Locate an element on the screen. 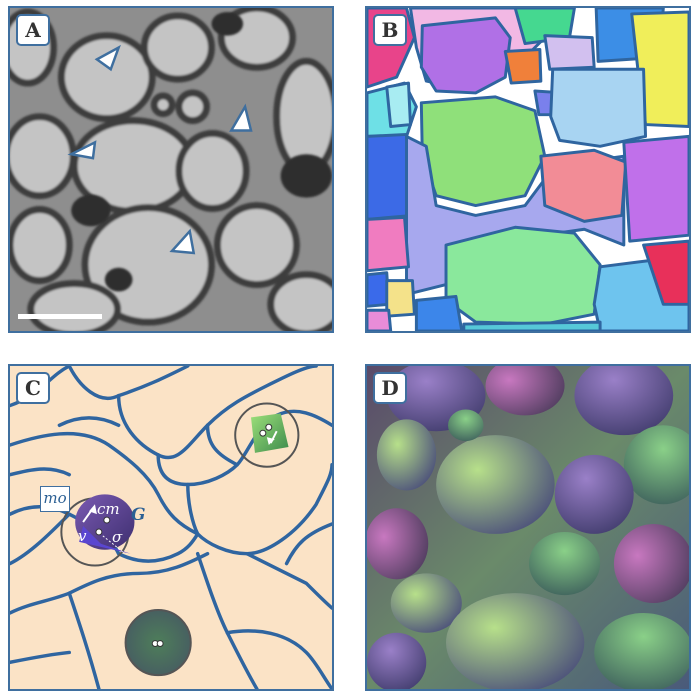 The height and width of the screenshot is (699, 700). arrowhead-markers is located at coordinates (160, 149).